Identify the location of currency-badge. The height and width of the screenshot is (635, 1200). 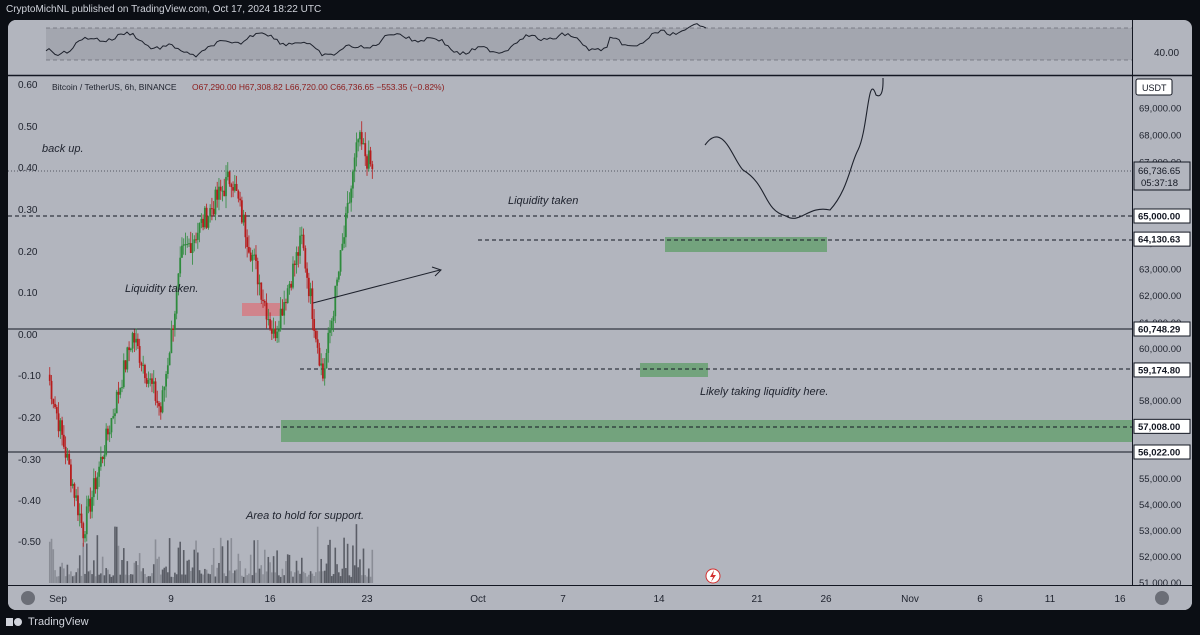
(1154, 87).